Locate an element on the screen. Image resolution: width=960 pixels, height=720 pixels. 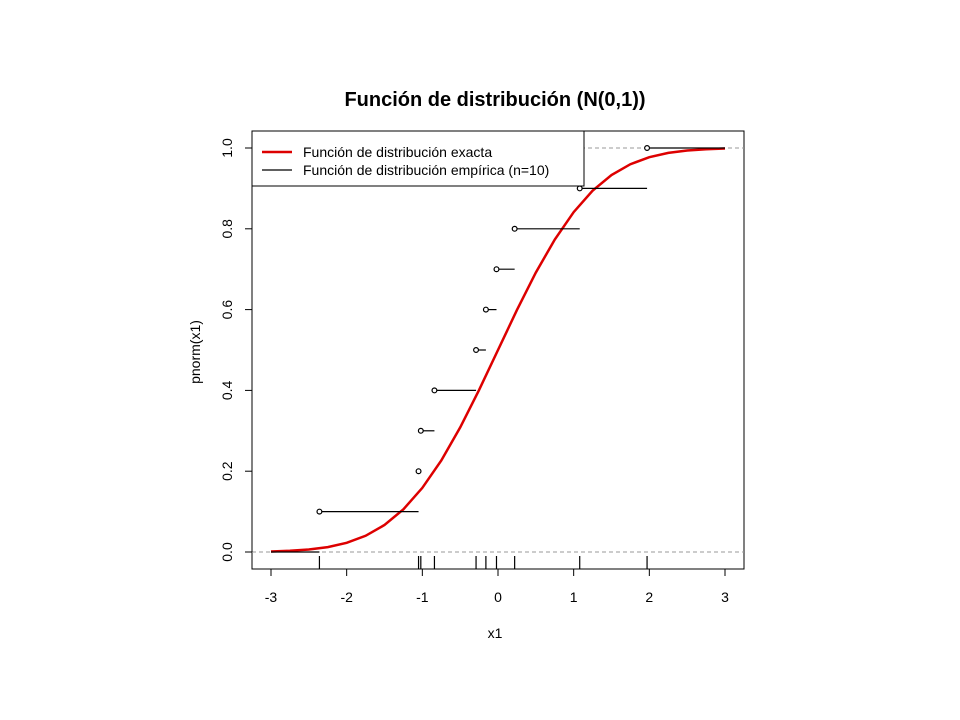
x-axis-label: x1 is located at coordinates (495, 633).